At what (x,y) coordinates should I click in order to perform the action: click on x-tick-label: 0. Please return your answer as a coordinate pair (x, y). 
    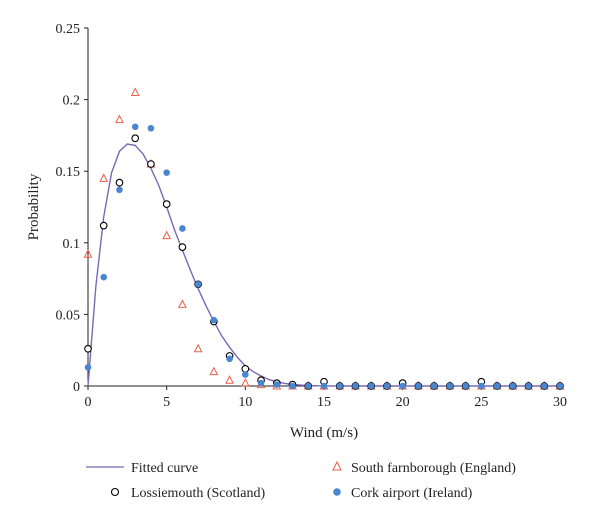
    Looking at the image, I should click on (88, 402).